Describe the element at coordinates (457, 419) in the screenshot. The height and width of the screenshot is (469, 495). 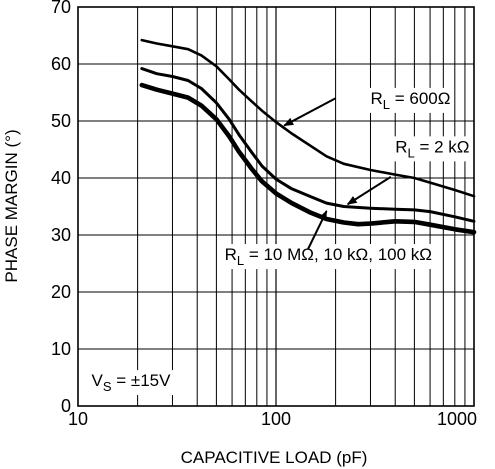
I see `x-tick-label: 1000` at that location.